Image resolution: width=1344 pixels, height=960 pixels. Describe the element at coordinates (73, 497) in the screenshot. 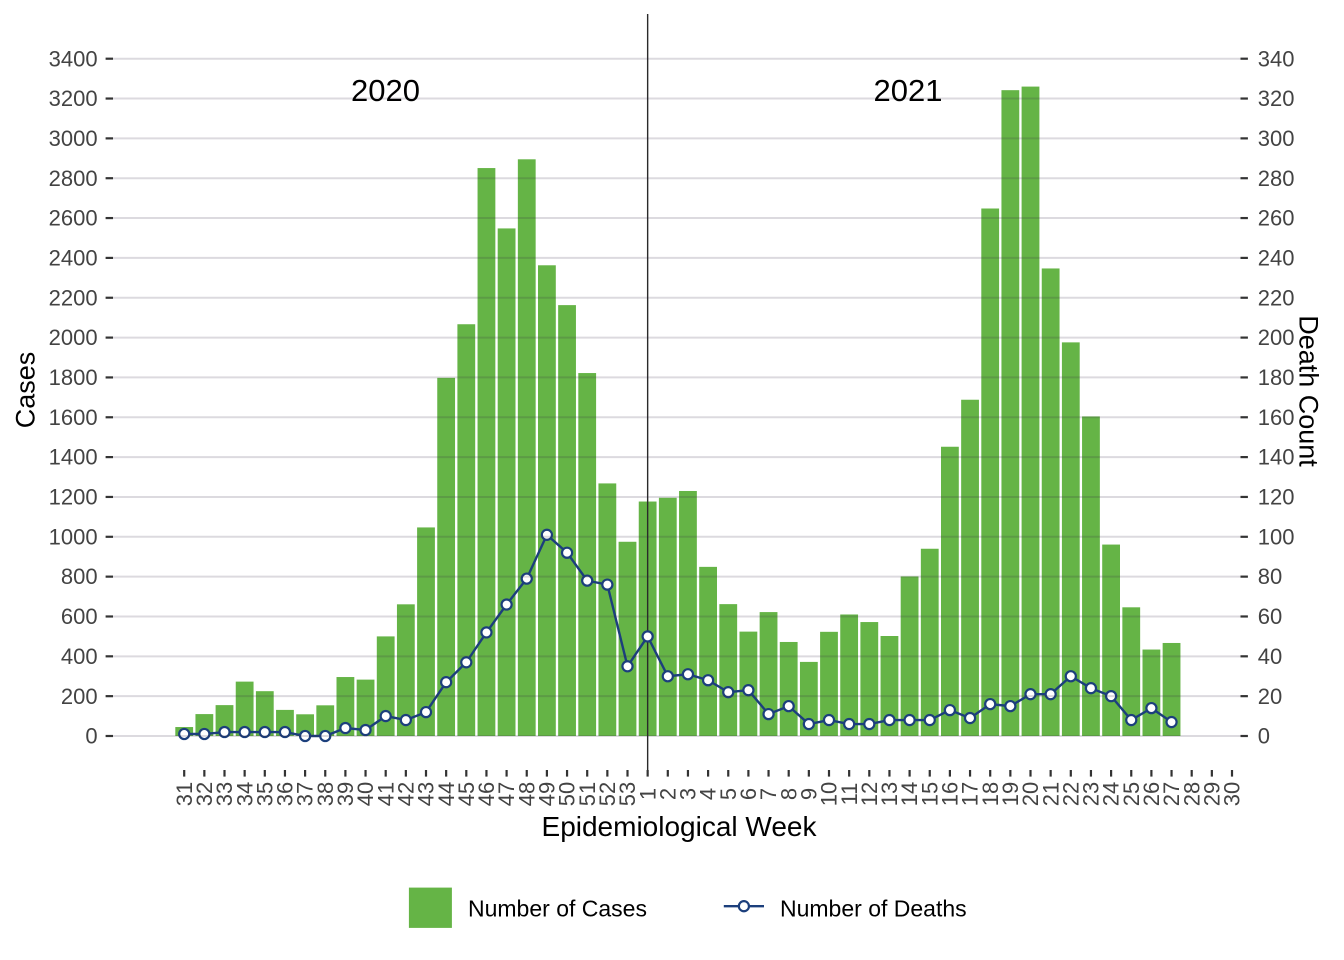

I see `svg-text: 1200` at that location.